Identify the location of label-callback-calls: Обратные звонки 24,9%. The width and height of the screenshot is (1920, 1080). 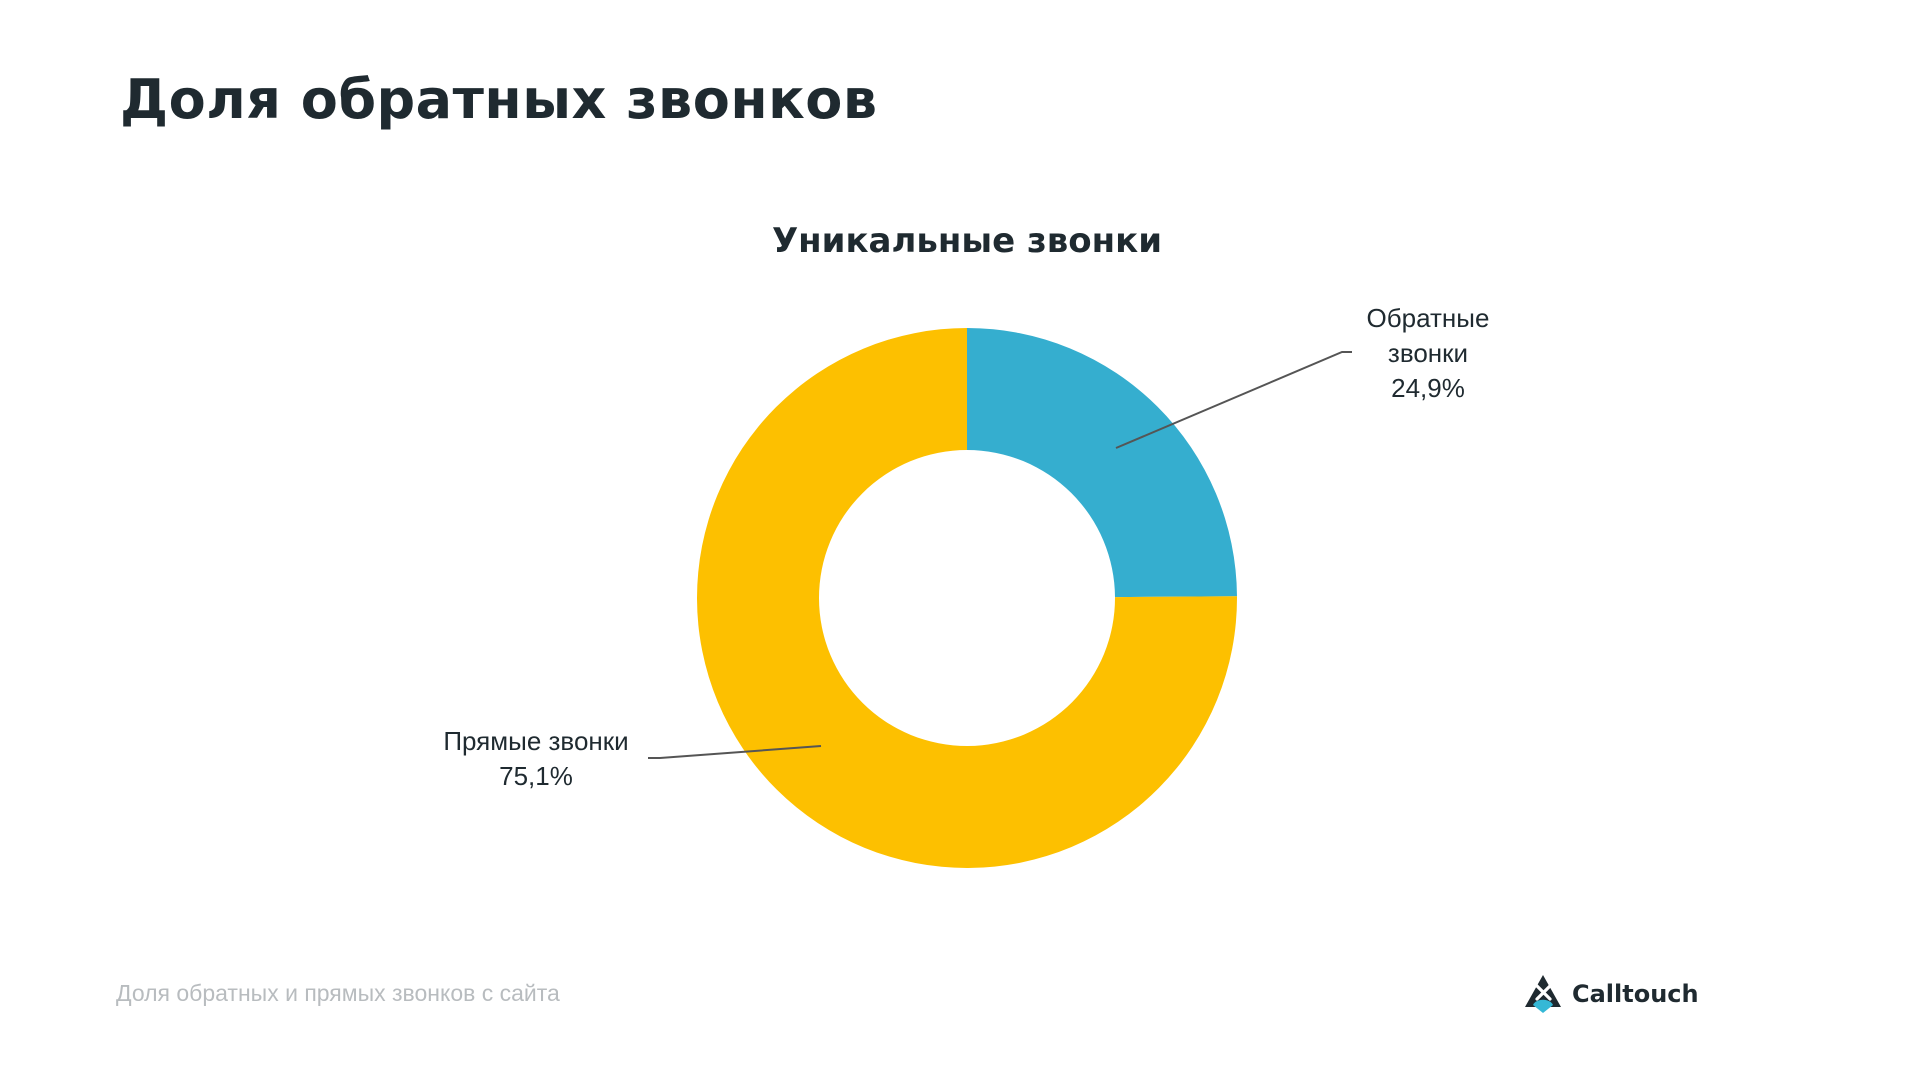
(1302, 376).